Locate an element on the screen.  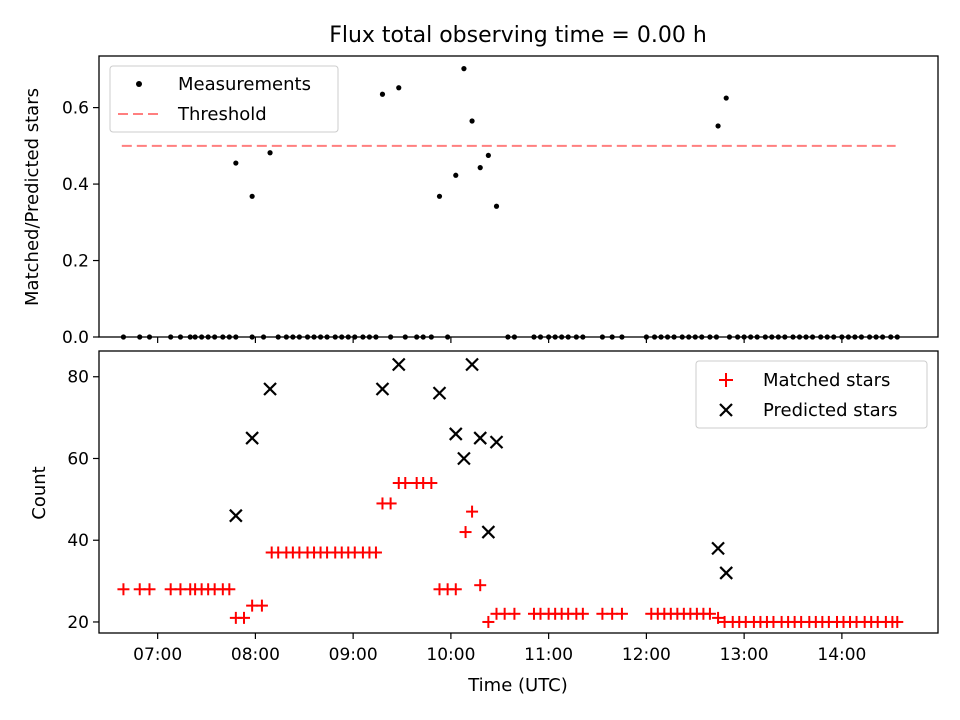
legend-threshold-label: Threshold is located at coordinates (222, 114).